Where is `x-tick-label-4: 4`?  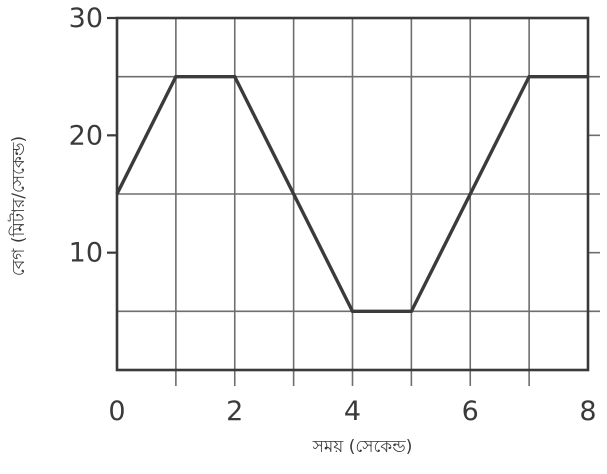
x-tick-label-4: 4 is located at coordinates (352, 411).